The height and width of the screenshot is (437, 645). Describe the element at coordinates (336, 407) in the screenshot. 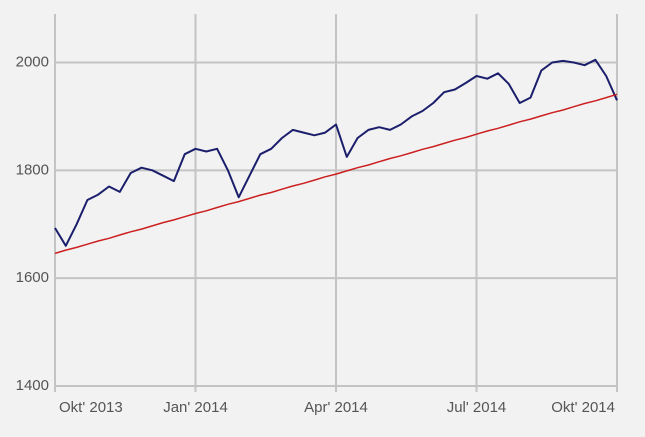

I see `x-tick-label: Apr' 2014` at that location.